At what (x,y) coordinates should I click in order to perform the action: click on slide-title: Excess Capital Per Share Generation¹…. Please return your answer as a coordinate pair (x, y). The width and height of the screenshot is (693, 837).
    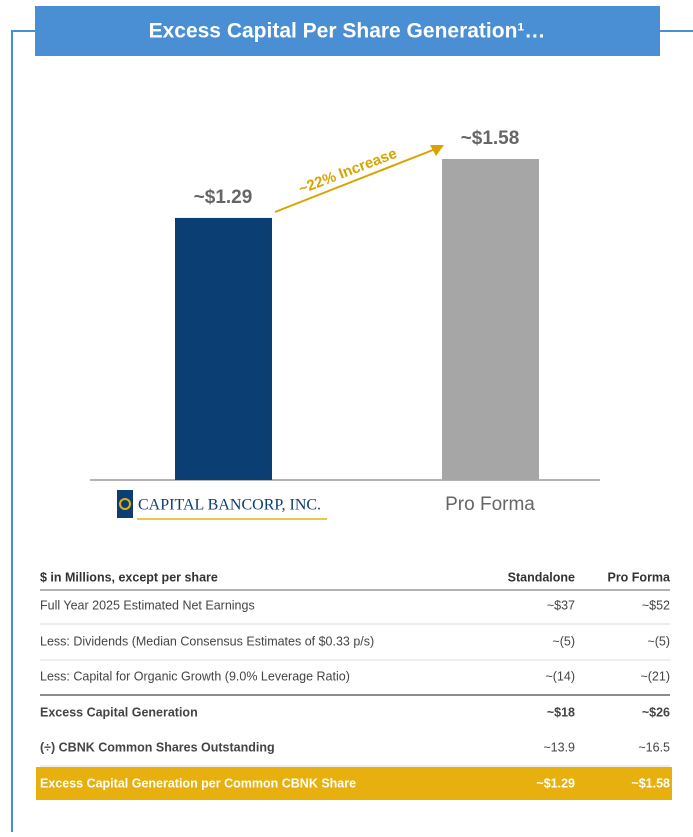
    Looking at the image, I should click on (347, 31).